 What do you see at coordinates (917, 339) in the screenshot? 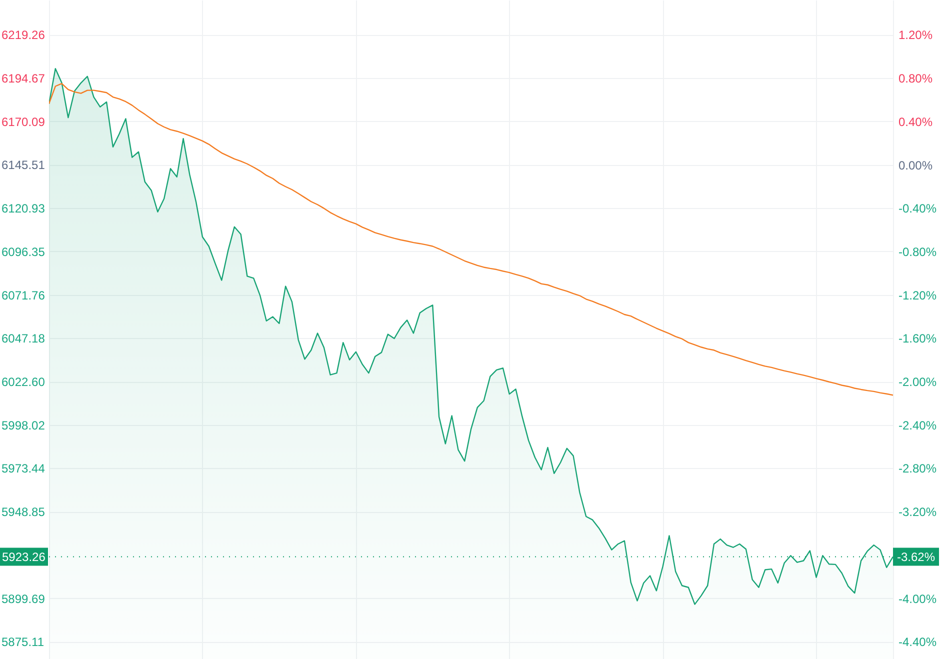
I see `y2-tick-label: -1.60%` at bounding box center [917, 339].